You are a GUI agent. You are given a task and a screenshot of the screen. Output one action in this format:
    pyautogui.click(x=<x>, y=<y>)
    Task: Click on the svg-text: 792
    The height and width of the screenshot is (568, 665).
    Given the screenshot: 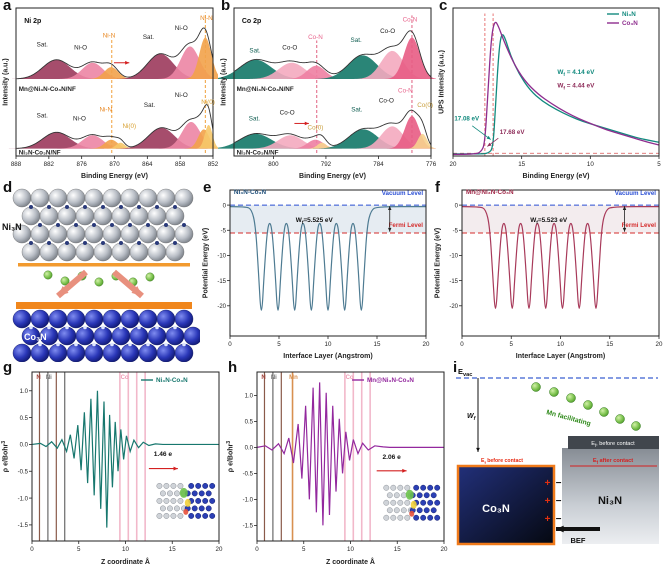 What is the action you would take?
    pyautogui.click(x=326, y=164)
    